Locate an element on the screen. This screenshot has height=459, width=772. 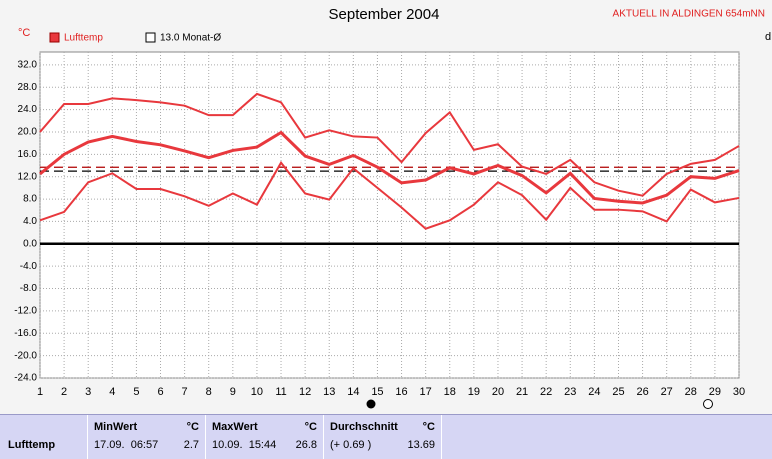
chart-title: September 2004 is located at coordinates (384, 14).